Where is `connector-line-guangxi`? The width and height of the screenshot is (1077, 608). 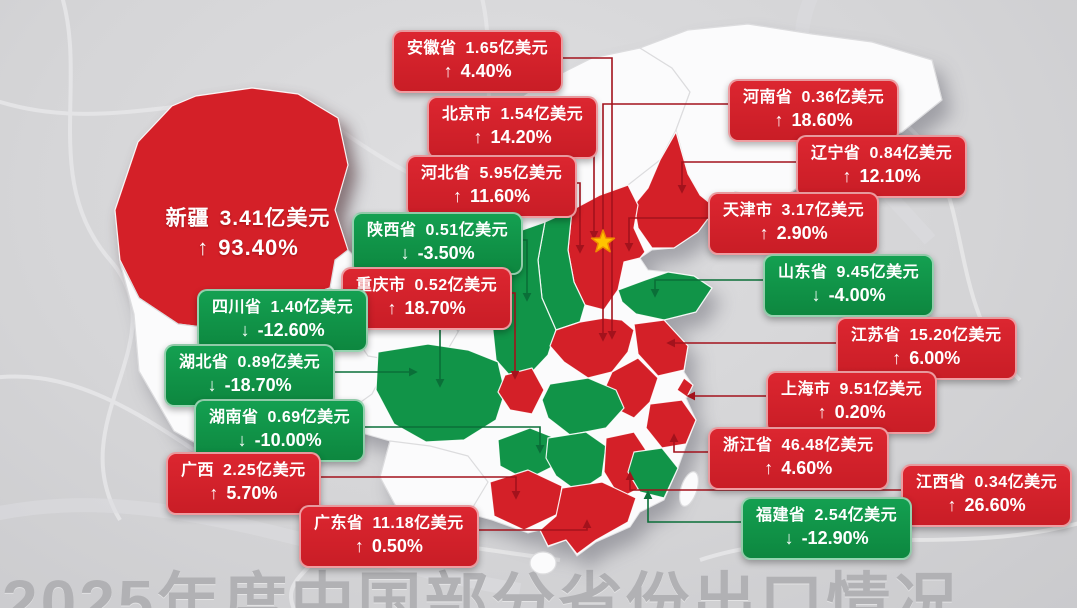 connector-line-guangxi is located at coordinates (405, 488).